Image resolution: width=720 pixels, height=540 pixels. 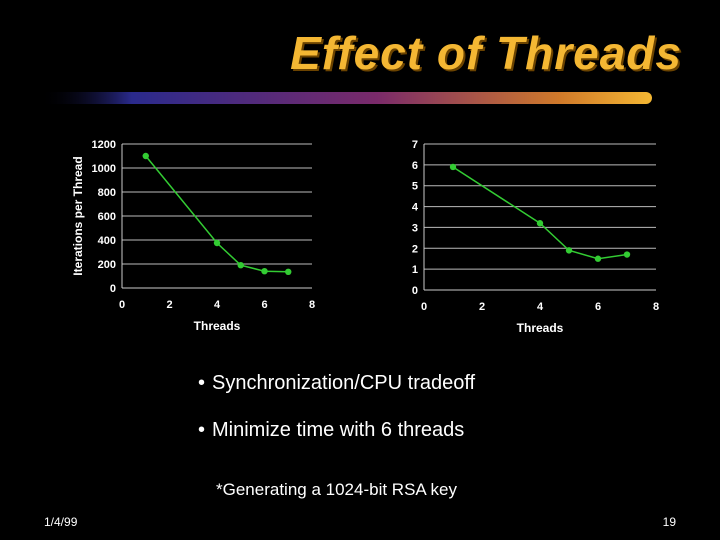 What do you see at coordinates (415, 208) in the screenshot?
I see `y-tick-label: 4` at bounding box center [415, 208].